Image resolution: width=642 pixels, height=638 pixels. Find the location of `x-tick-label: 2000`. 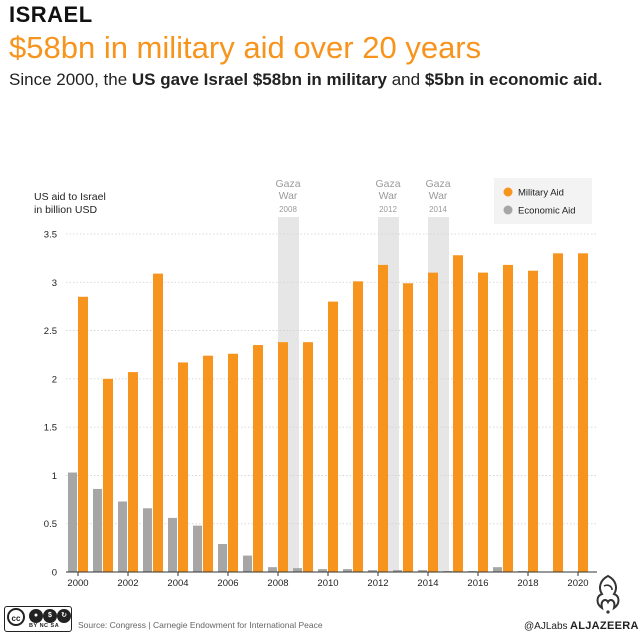

x-tick-label: 2000 is located at coordinates (77, 583).